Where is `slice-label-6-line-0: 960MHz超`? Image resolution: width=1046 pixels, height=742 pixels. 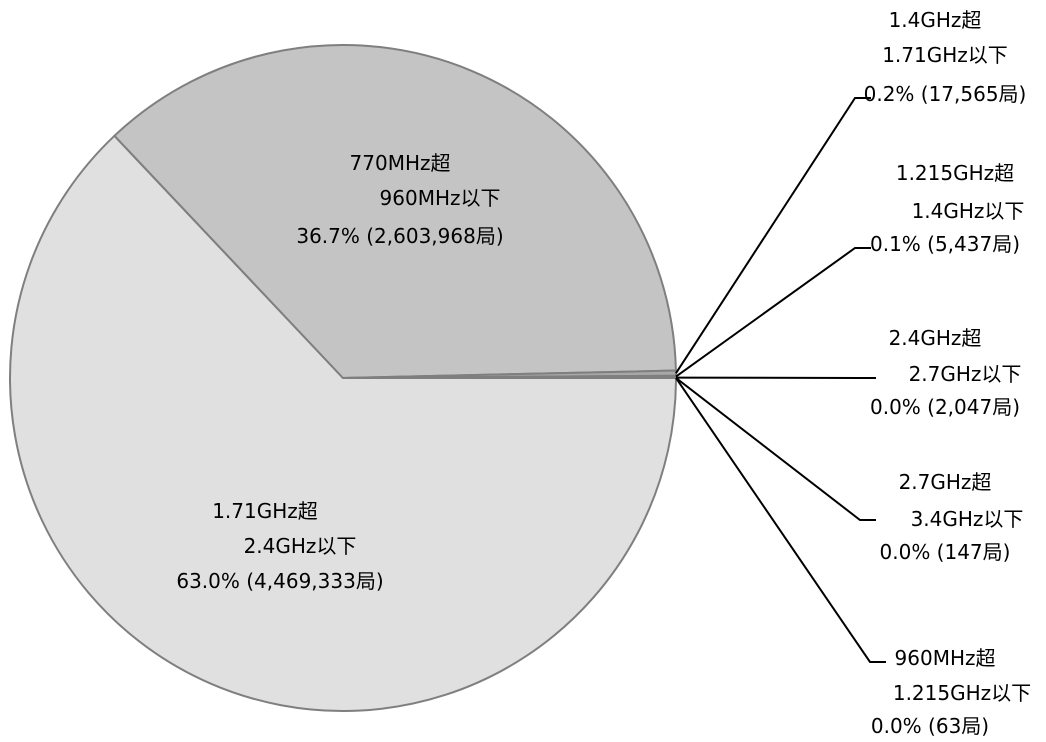 slice-label-6-line-0: 960MHz超 is located at coordinates (945, 658).